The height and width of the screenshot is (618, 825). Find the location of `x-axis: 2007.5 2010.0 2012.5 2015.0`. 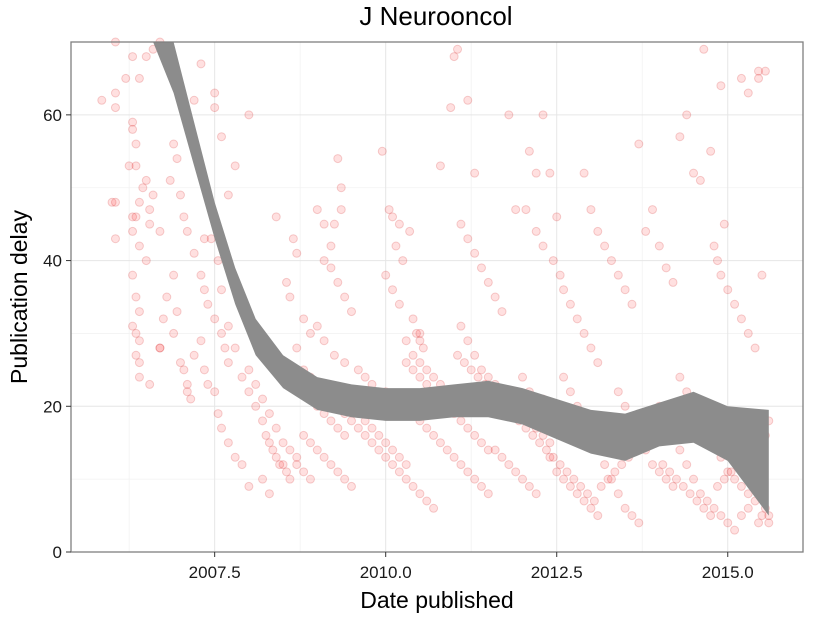

x-axis: 2007.5 2010.0 2012.5 2015.0 is located at coordinates (471, 567).